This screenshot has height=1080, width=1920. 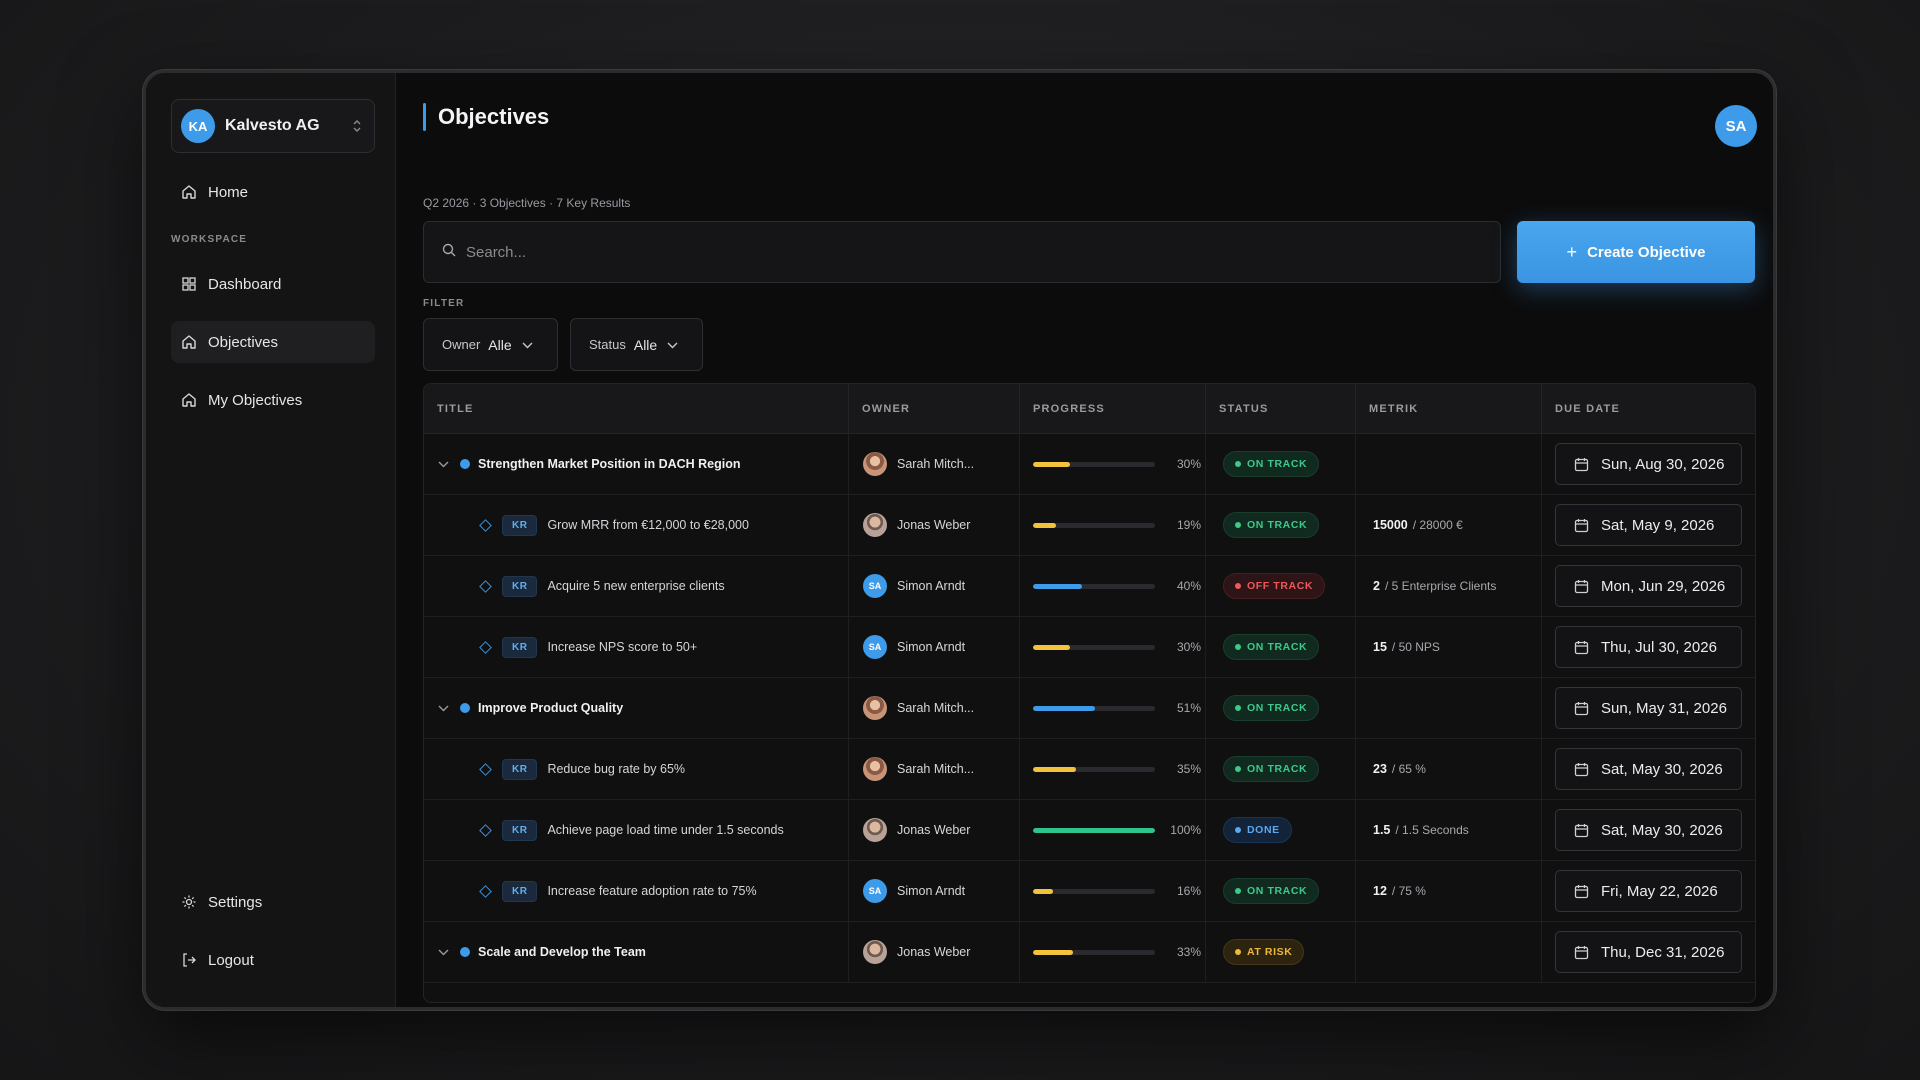 I want to click on owner-name: Simon Arndt, so click(x=931, y=647).